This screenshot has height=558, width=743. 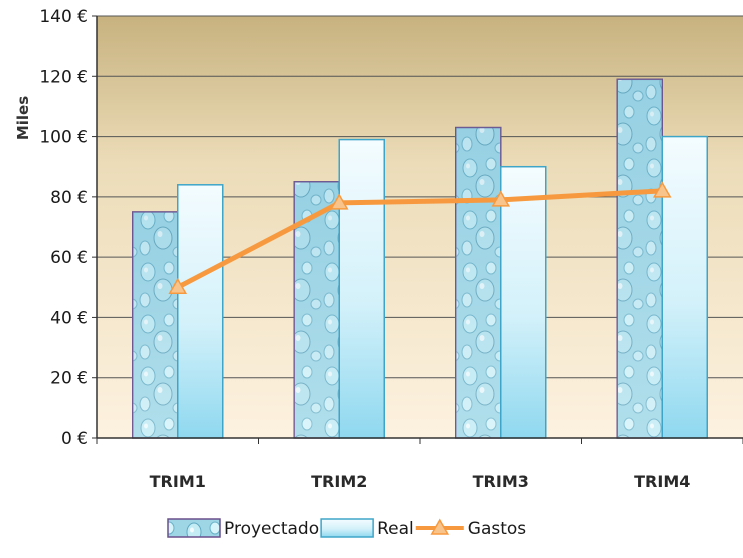 What do you see at coordinates (339, 481) in the screenshot?
I see `x-category-label: TRIM2` at bounding box center [339, 481].